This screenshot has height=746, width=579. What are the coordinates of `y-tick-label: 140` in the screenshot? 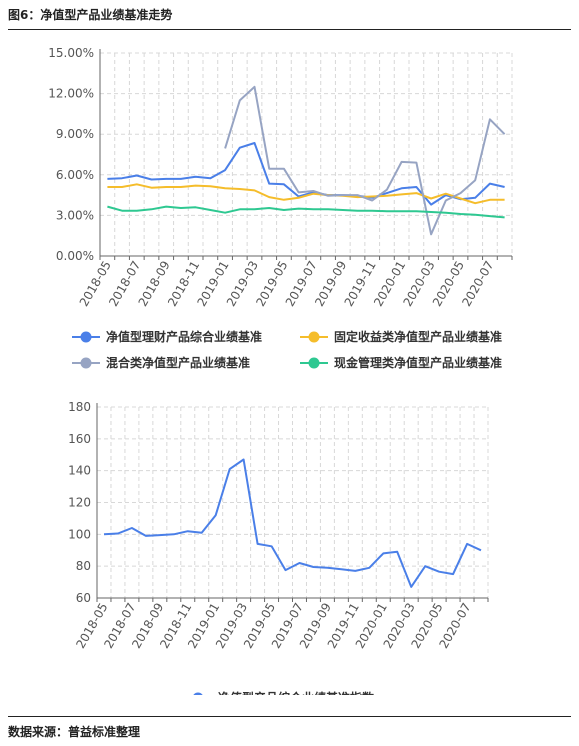 It's located at (79, 471).